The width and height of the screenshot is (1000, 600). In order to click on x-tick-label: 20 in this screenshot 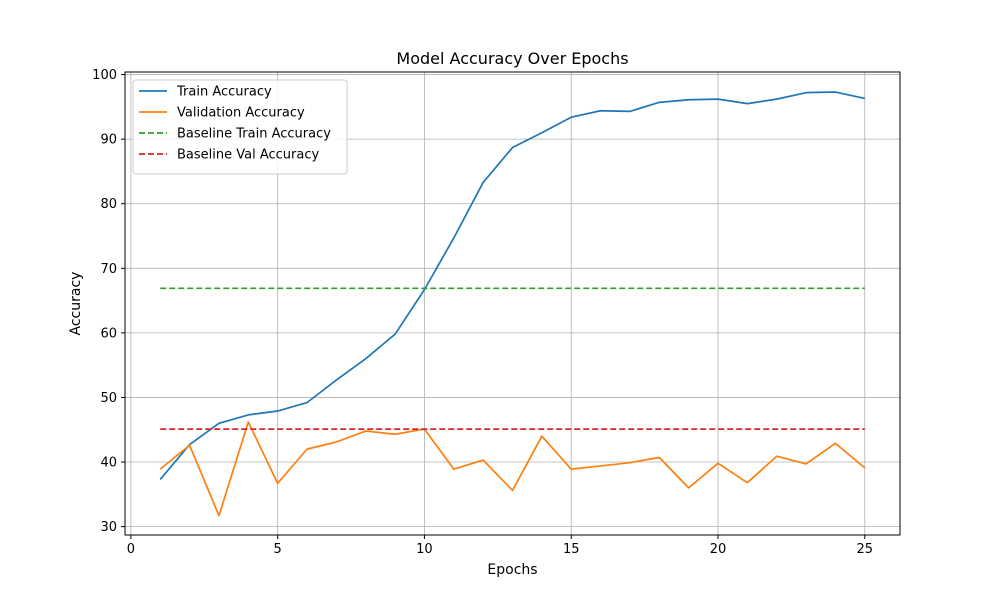, I will do `click(718, 549)`.